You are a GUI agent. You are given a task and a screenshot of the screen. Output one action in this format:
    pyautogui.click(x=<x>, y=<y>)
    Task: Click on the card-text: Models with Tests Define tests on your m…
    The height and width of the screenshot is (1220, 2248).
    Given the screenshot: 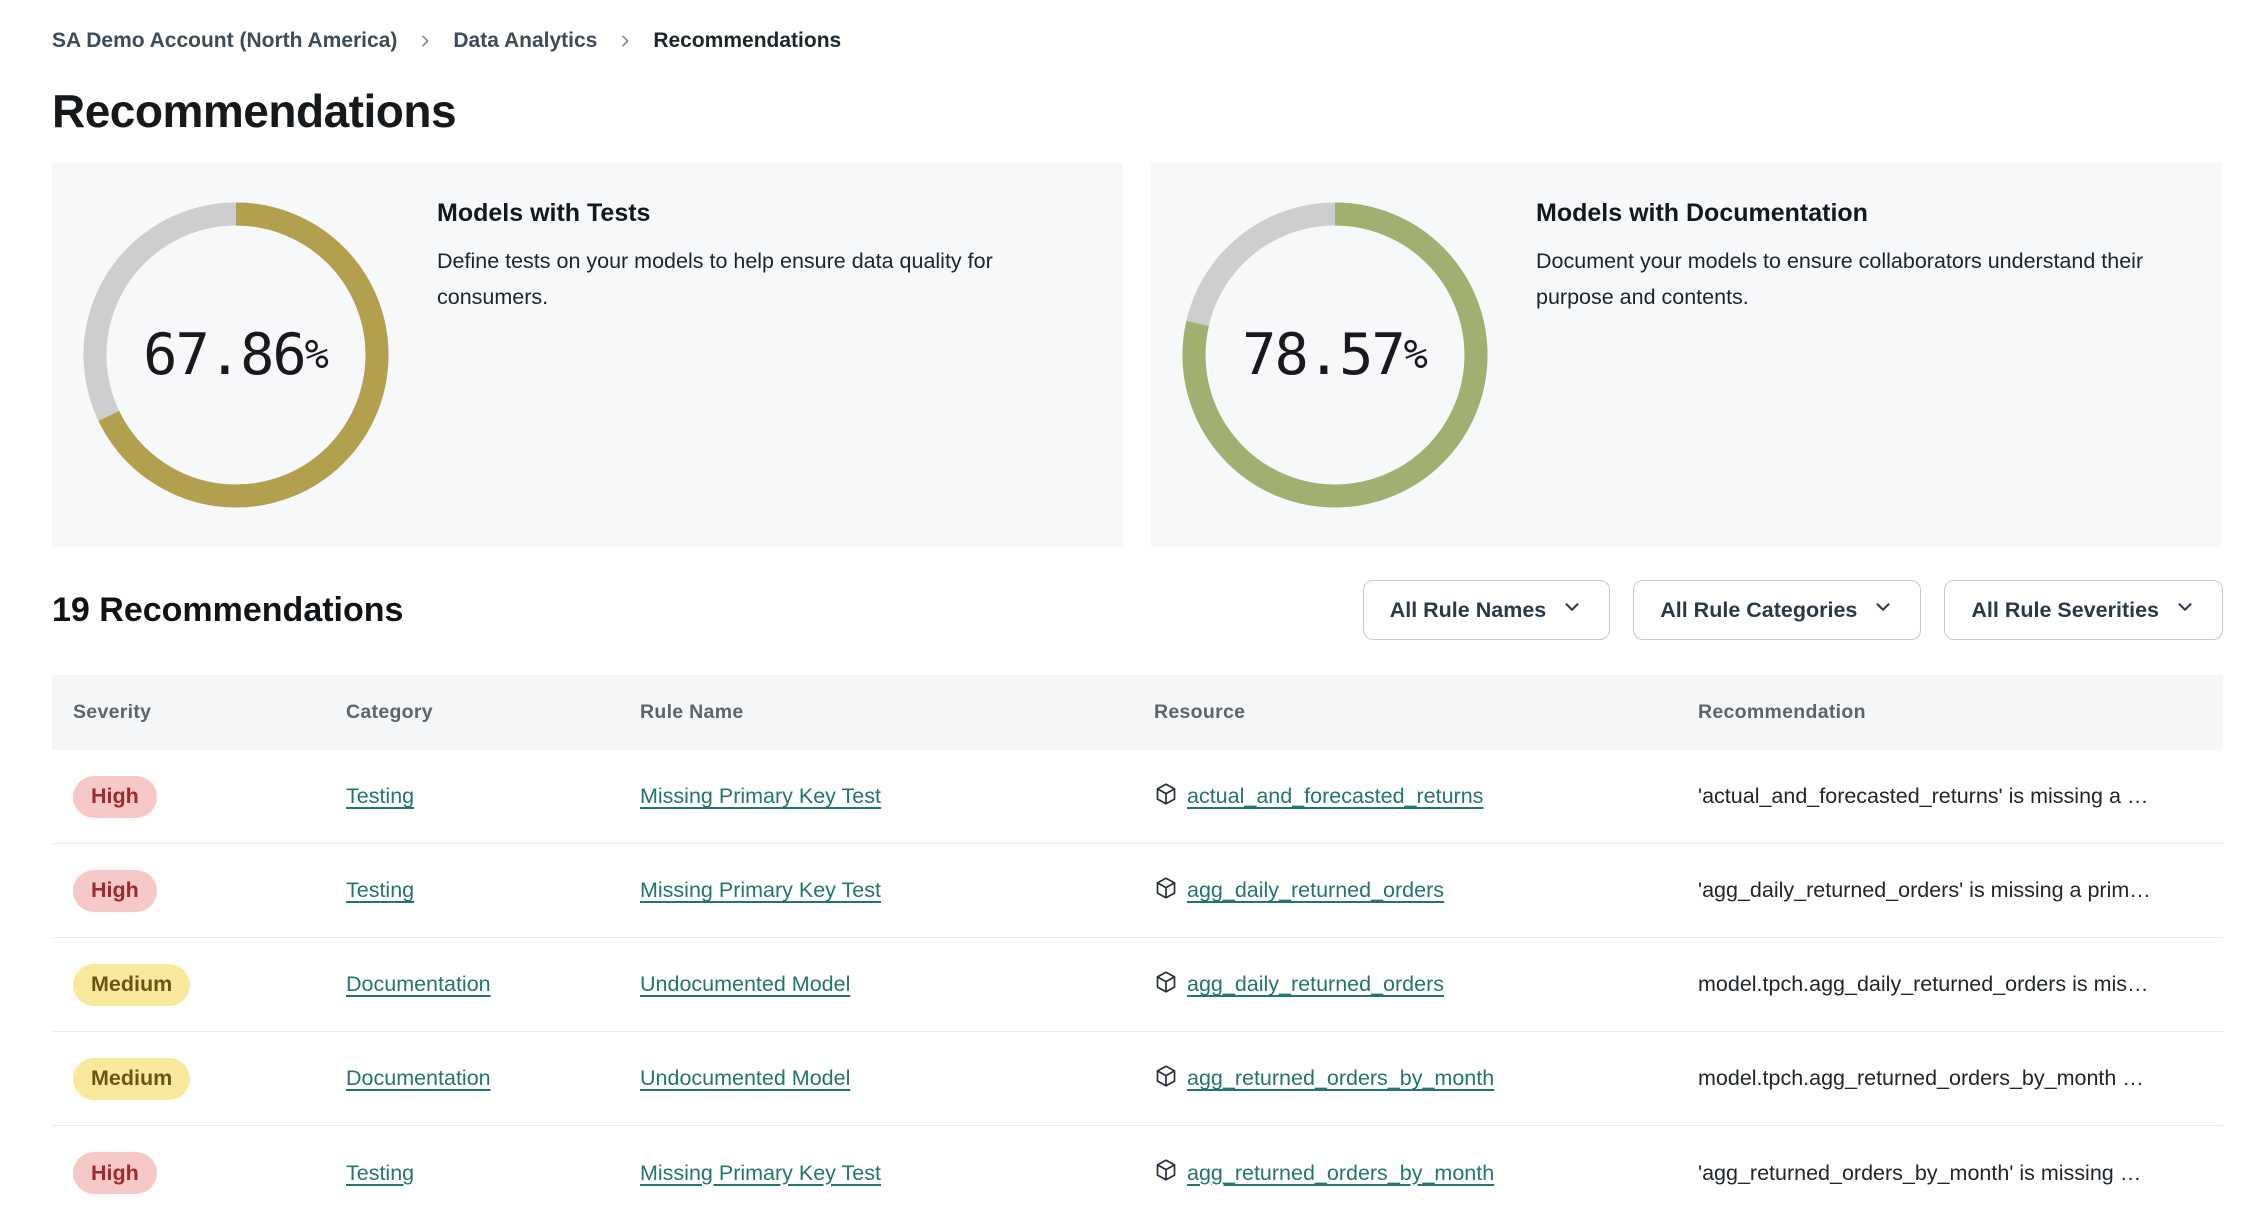 What is the action you would take?
    pyautogui.click(x=767, y=257)
    